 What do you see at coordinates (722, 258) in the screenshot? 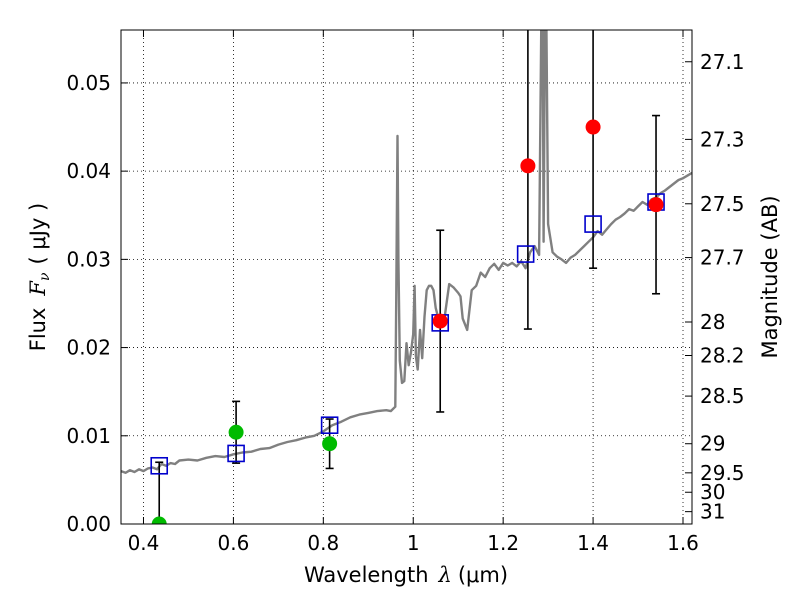
I see `magnitude-tick-label: 27.7` at bounding box center [722, 258].